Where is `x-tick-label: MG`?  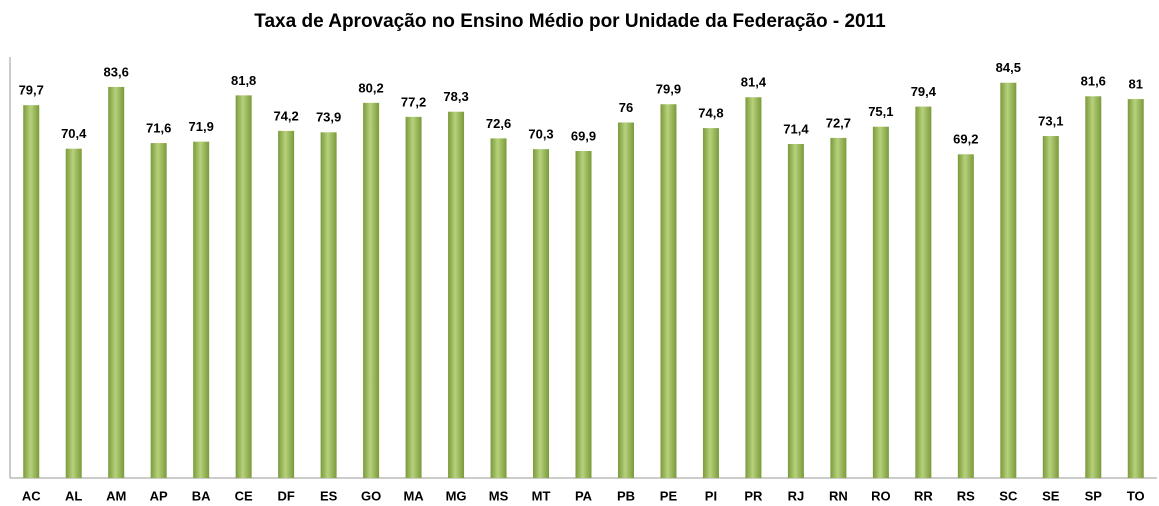
x-tick-label: MG is located at coordinates (456, 495).